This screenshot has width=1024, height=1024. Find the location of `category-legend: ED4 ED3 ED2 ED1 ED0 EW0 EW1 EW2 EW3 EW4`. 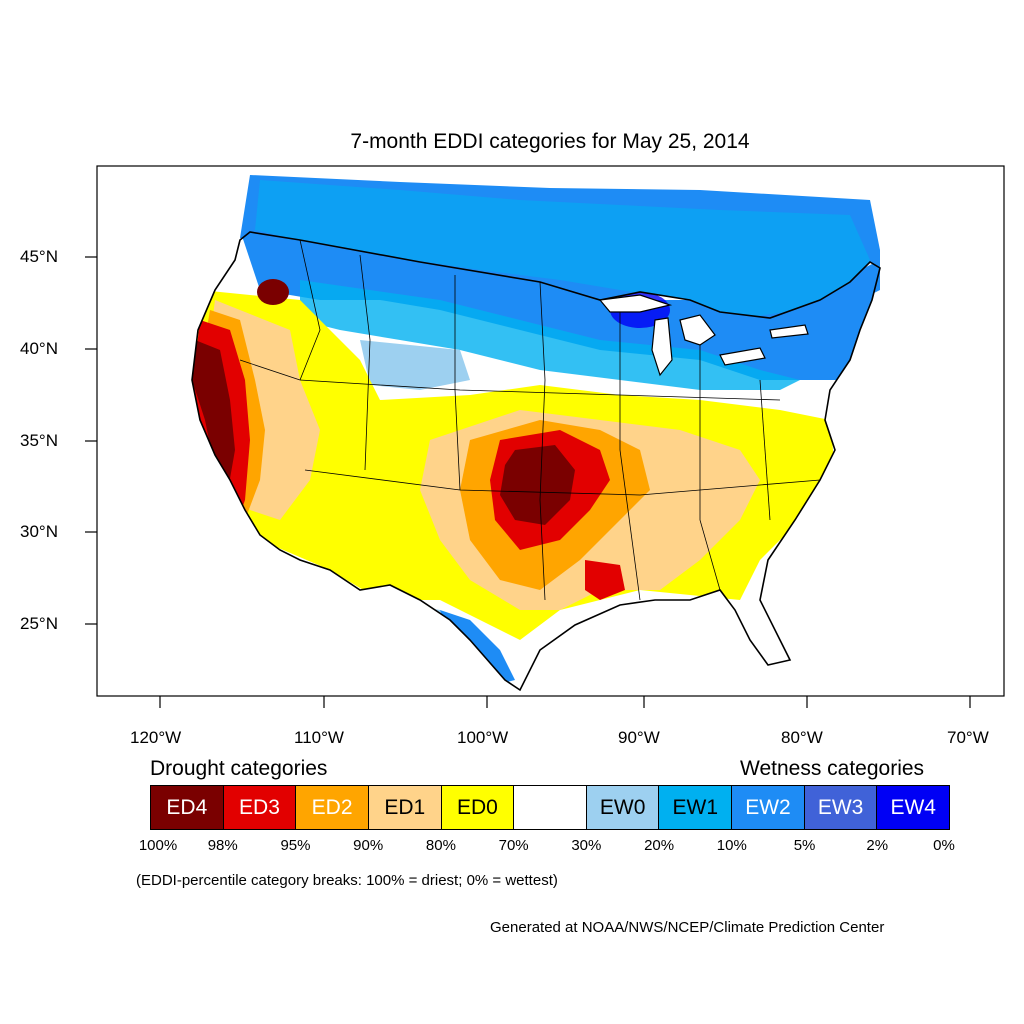

category-legend: ED4 ED3 ED2 ED1 ED0 EW0 EW1 EW2 EW3 EW4 is located at coordinates (550, 807).